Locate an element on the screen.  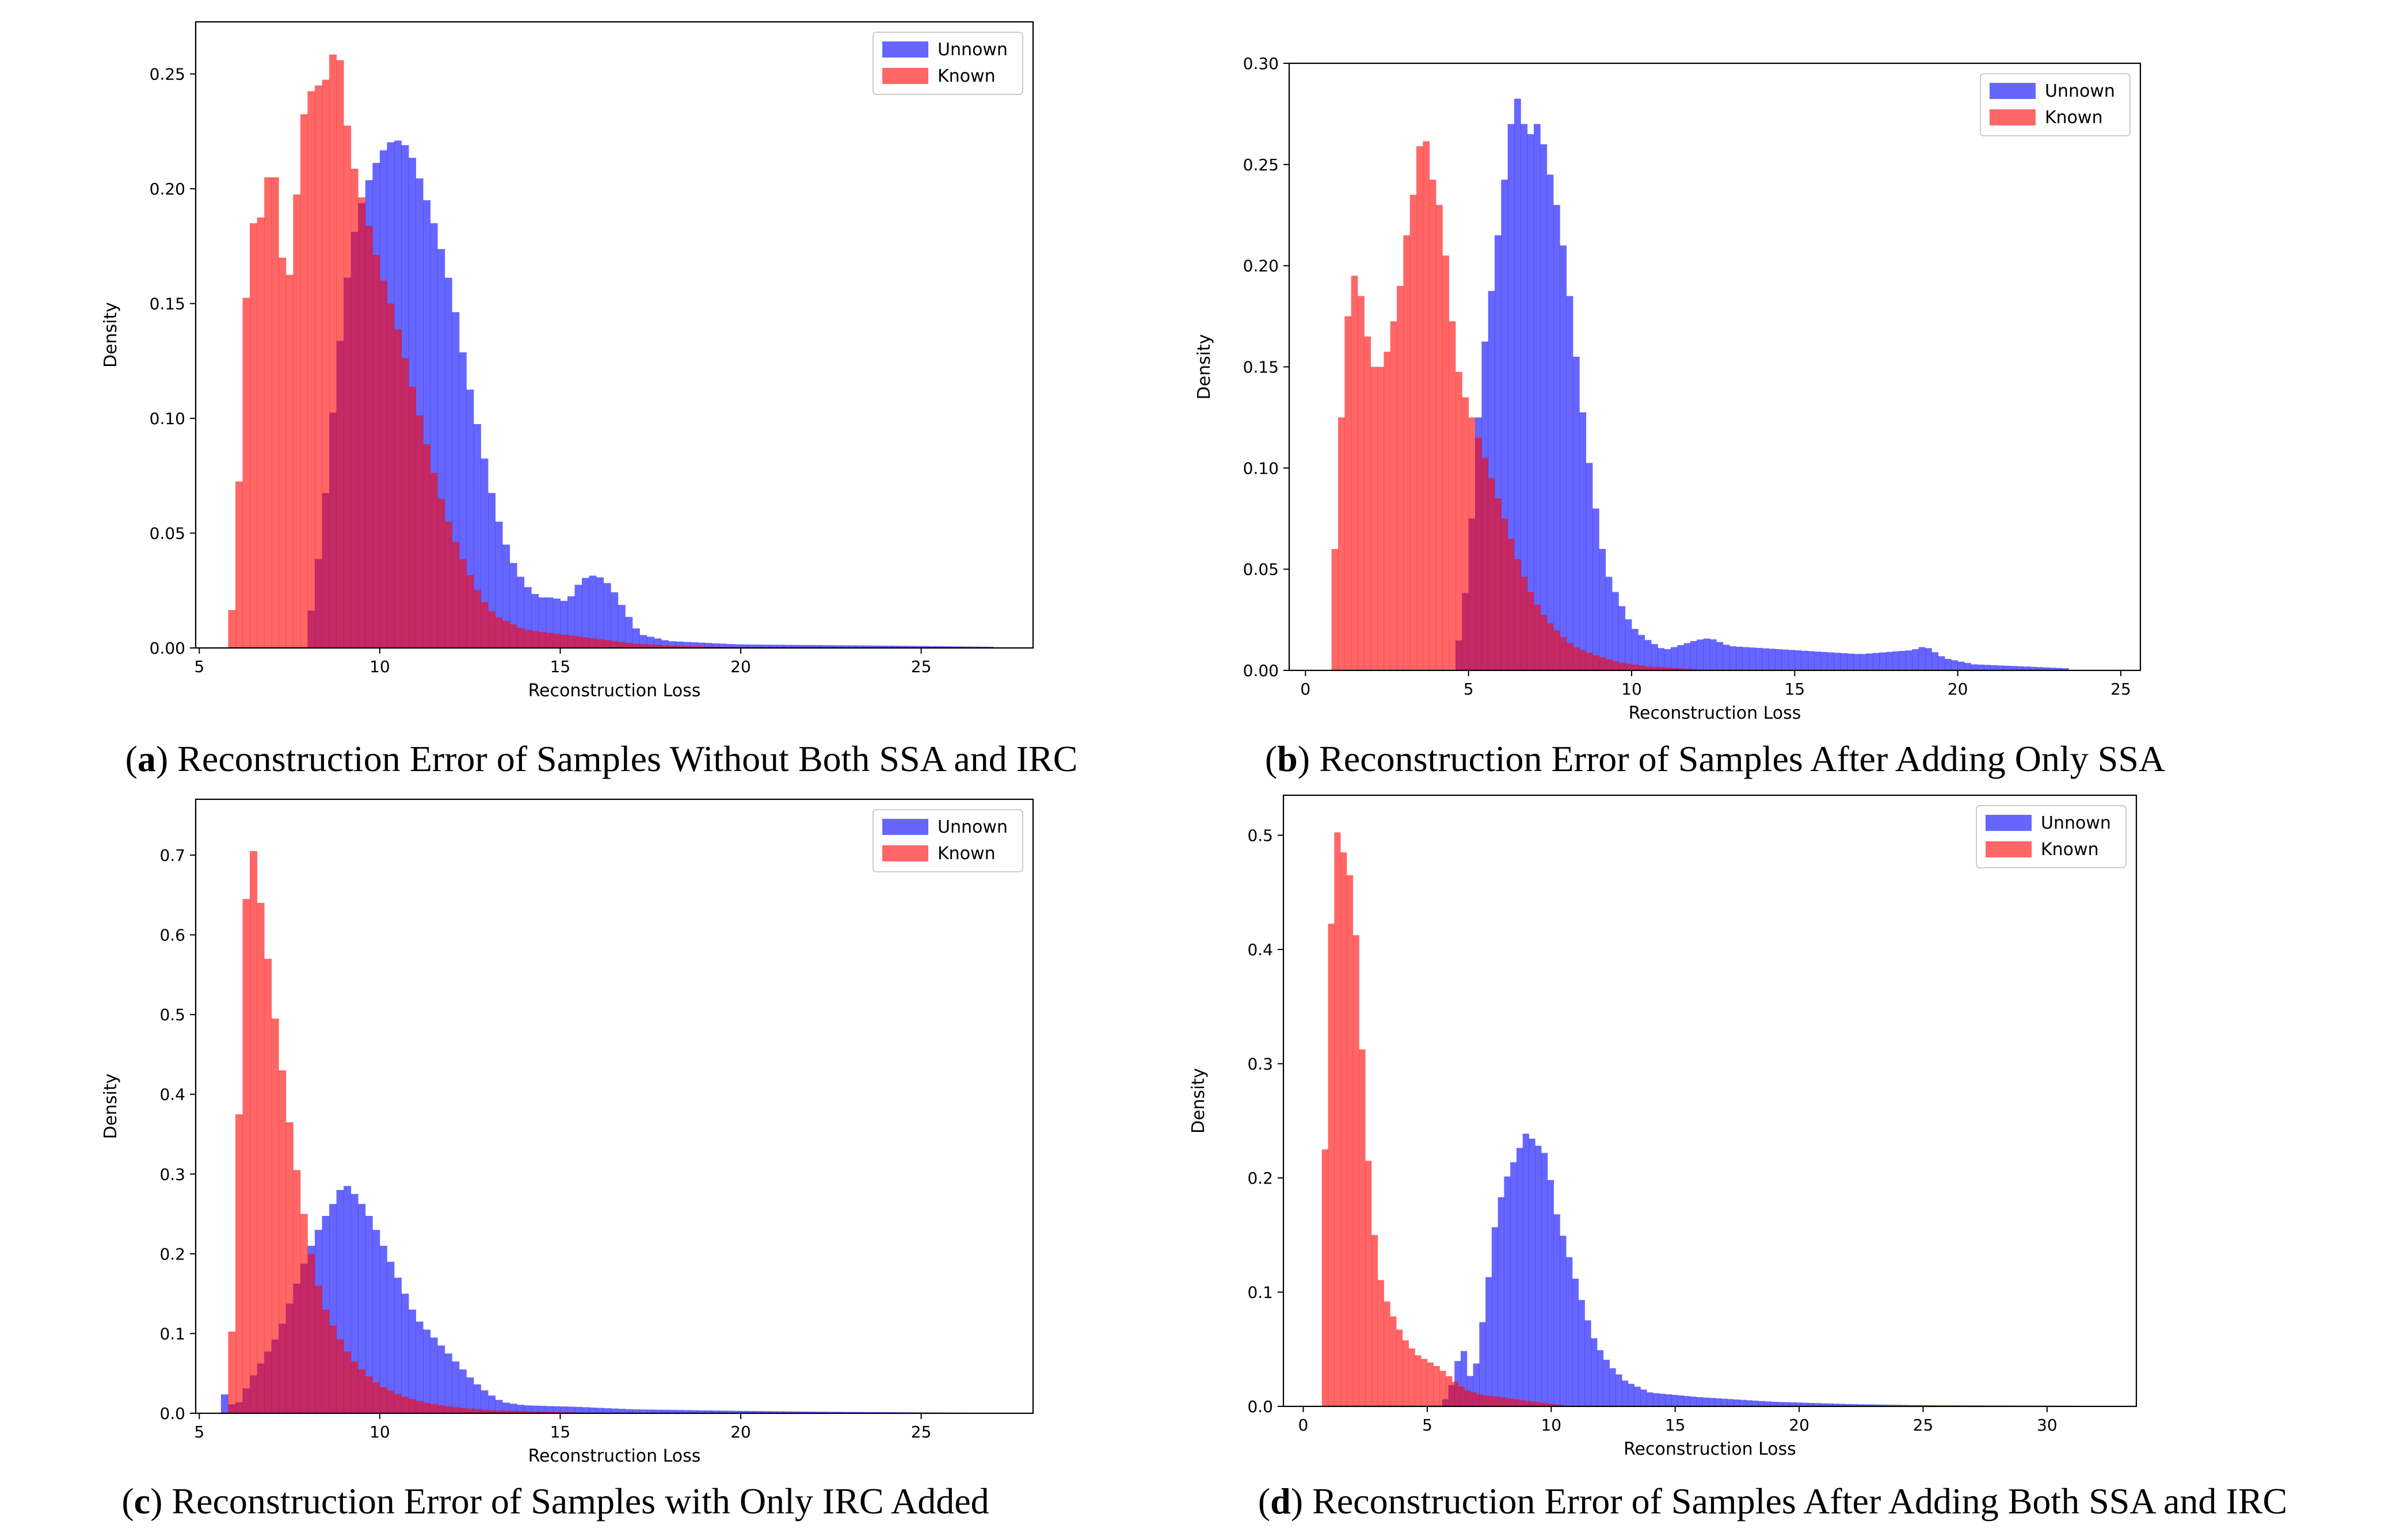
y-tick-label: 0.25 is located at coordinates (167, 74).